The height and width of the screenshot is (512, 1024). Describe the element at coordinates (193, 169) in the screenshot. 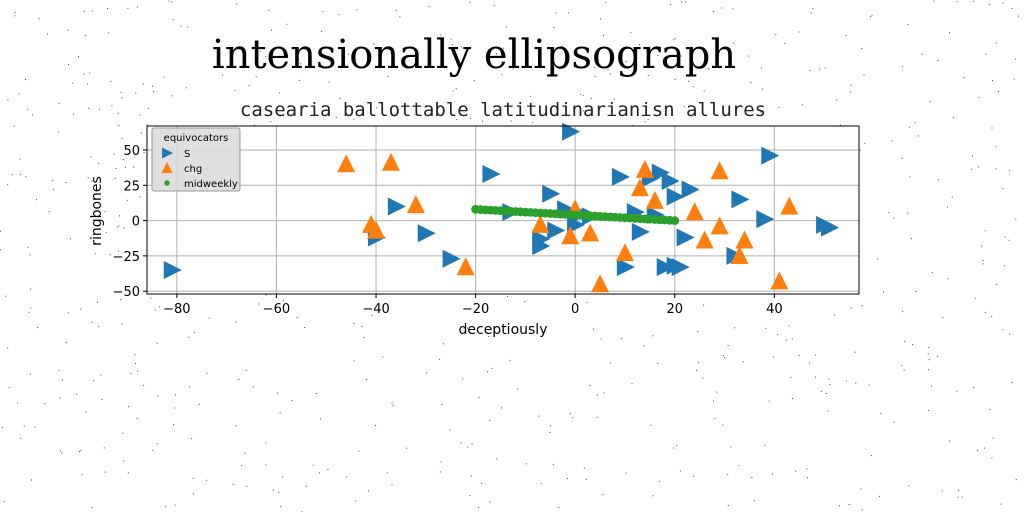

I see `legend-label: chg` at that location.